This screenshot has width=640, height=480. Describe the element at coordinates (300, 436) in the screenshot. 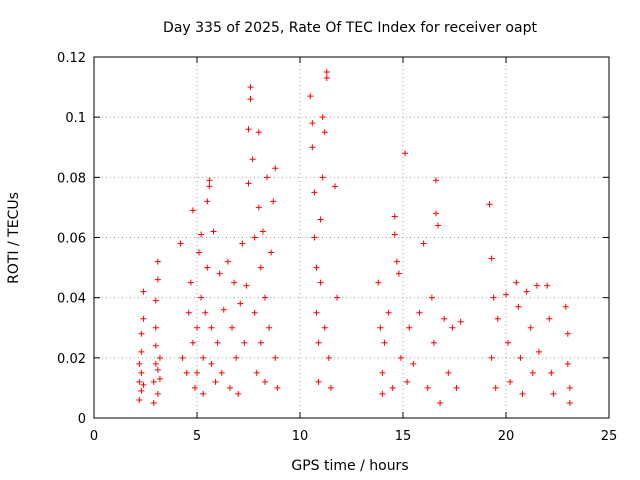

I see `x-tick-label: 10` at that location.